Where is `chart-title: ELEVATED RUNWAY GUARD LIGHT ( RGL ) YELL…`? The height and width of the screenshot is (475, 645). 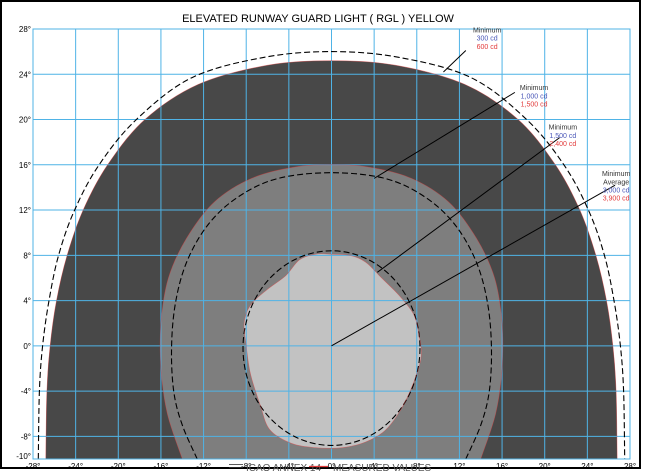
chart-title: ELEVATED RUNWAY GUARD LIGHT ( RGL ) YELL… is located at coordinates (318, 19).